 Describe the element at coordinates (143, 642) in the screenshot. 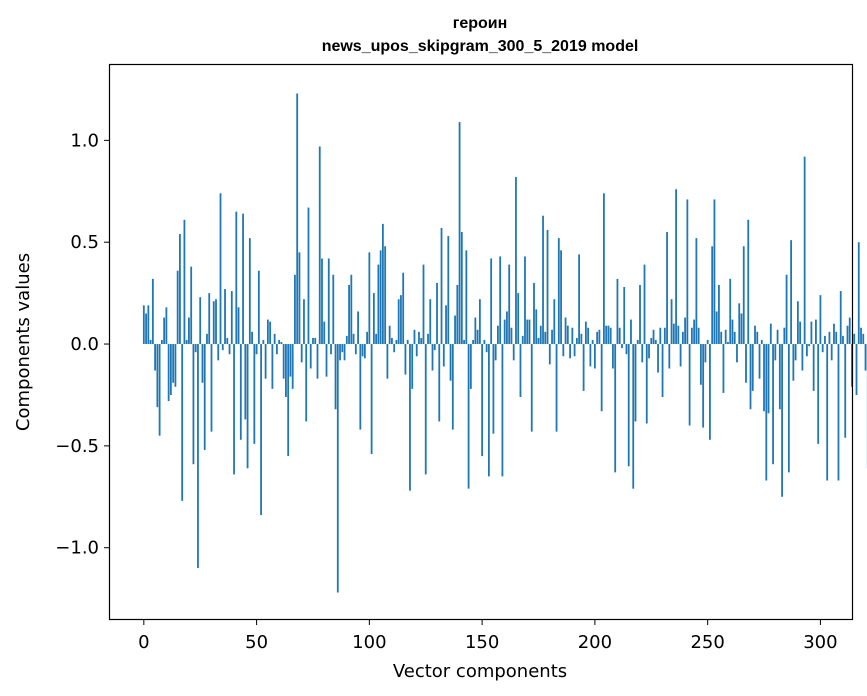

I see `x-tick-label: 0` at that location.